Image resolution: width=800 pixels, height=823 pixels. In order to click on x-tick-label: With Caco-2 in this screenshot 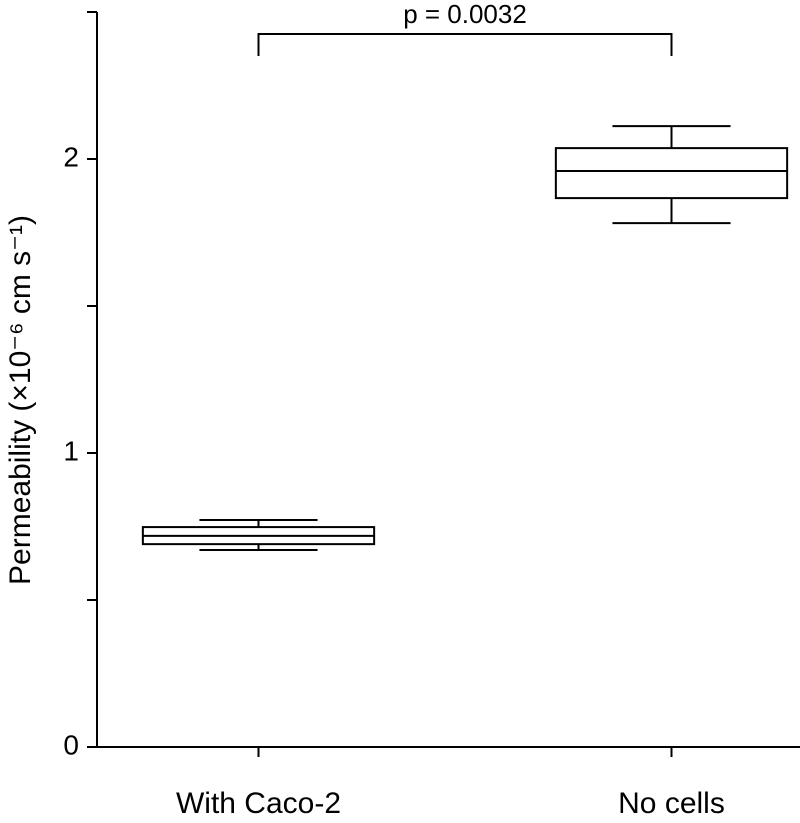, I will do `click(258, 803)`.